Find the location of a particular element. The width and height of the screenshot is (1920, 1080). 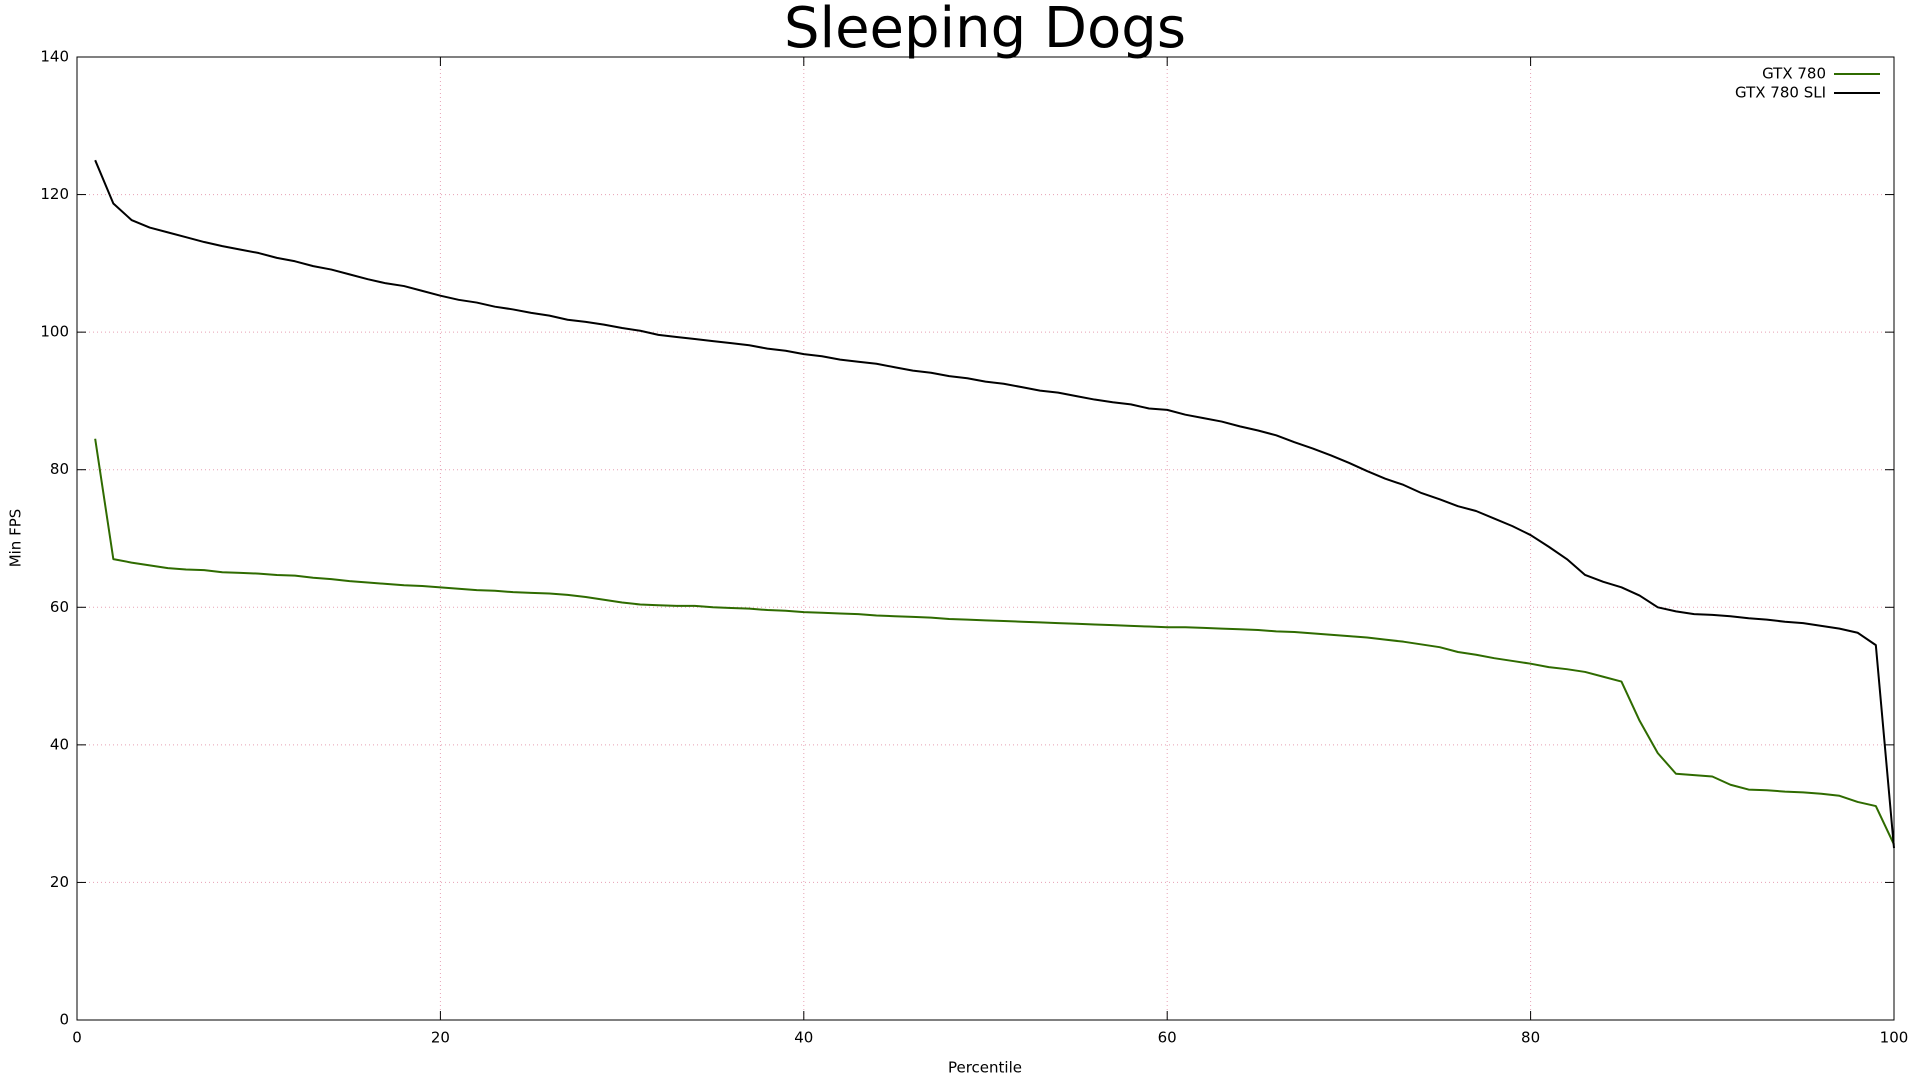

x-tick-label: 0 is located at coordinates (77, 1038).